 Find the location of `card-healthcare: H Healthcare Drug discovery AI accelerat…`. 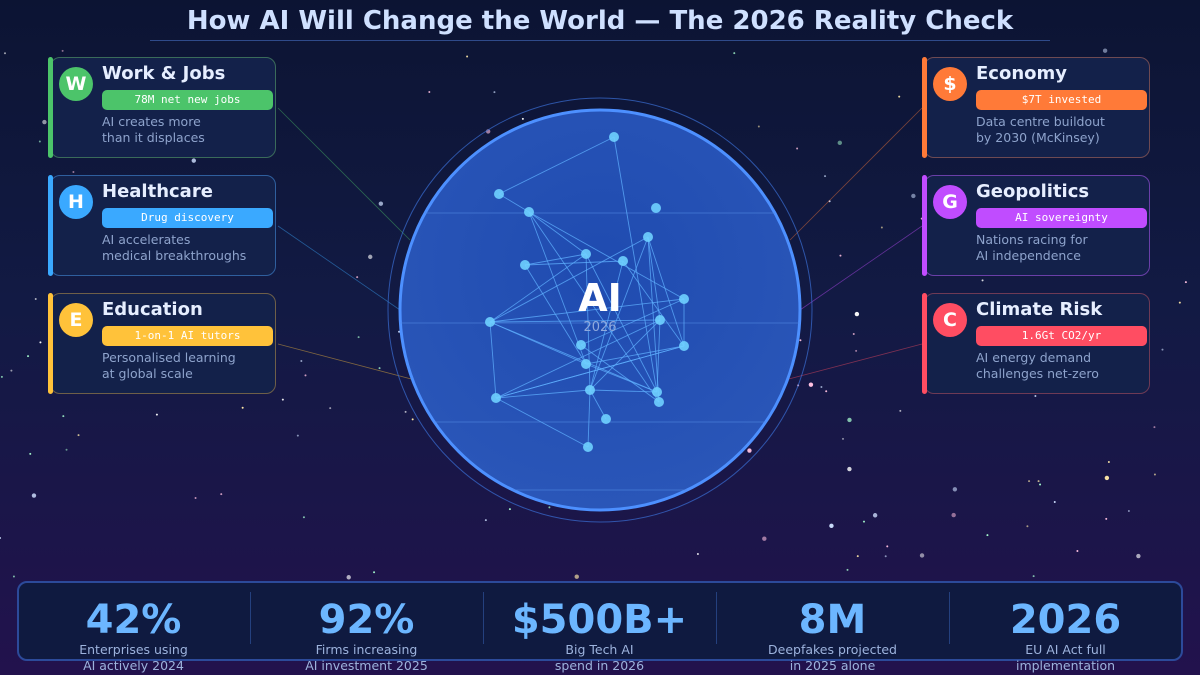

card-healthcare: H Healthcare Drug discovery AI accelerat… is located at coordinates (162, 225).